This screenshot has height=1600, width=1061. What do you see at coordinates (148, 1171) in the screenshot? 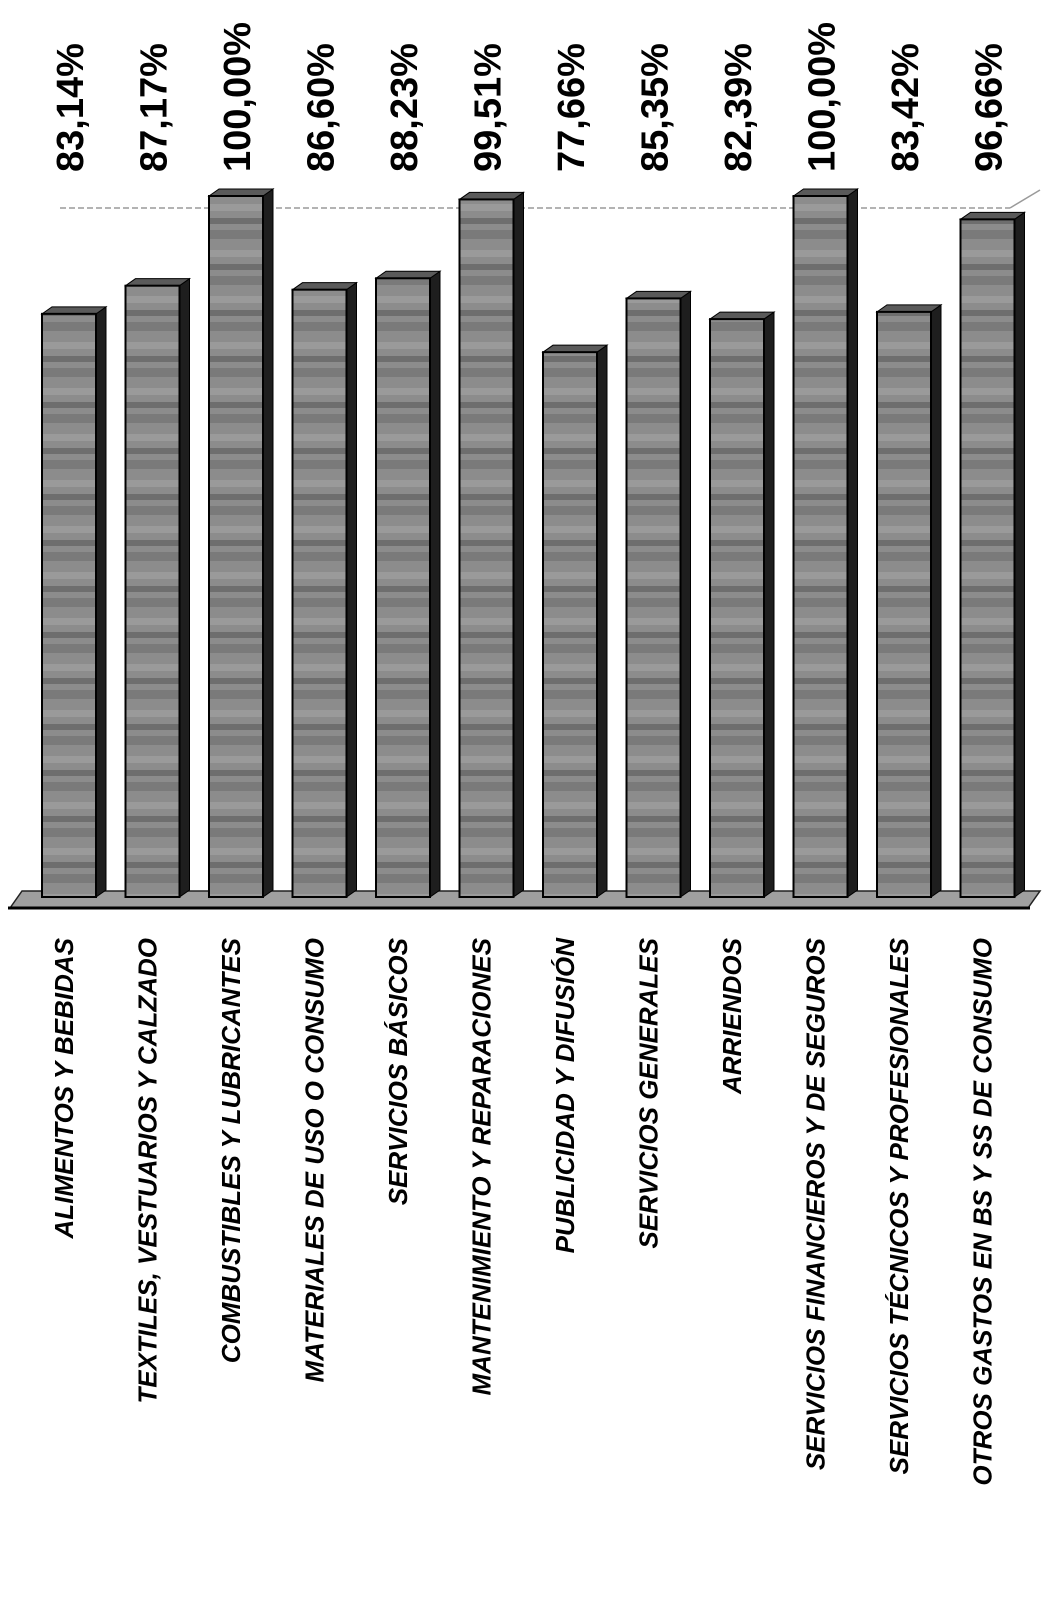
I see `category-label: TEXTILES, VESTUARIOS Y CALZADO` at bounding box center [148, 1171].